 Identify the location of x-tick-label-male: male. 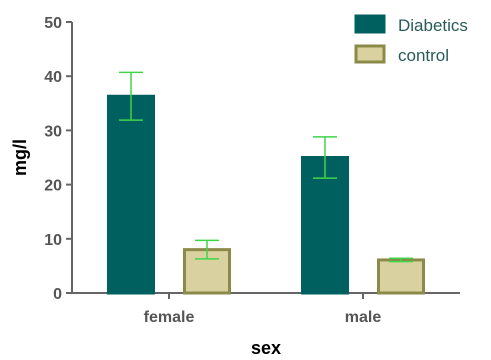
(363, 317).